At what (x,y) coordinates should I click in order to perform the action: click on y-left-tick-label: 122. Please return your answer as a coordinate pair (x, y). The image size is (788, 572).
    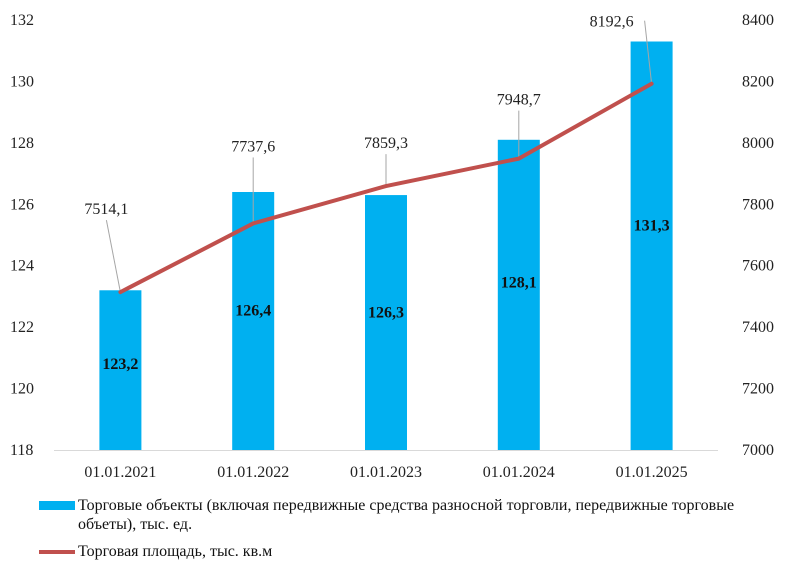
    Looking at the image, I should click on (22, 327).